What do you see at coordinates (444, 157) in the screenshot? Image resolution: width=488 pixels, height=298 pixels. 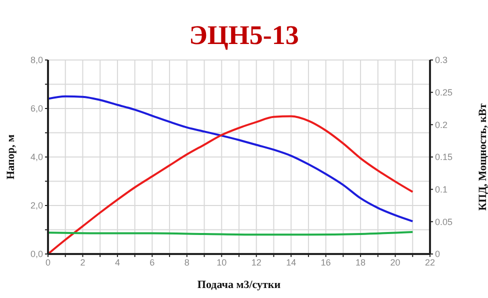 I see `y2-tick-label: 0.15` at bounding box center [444, 157].